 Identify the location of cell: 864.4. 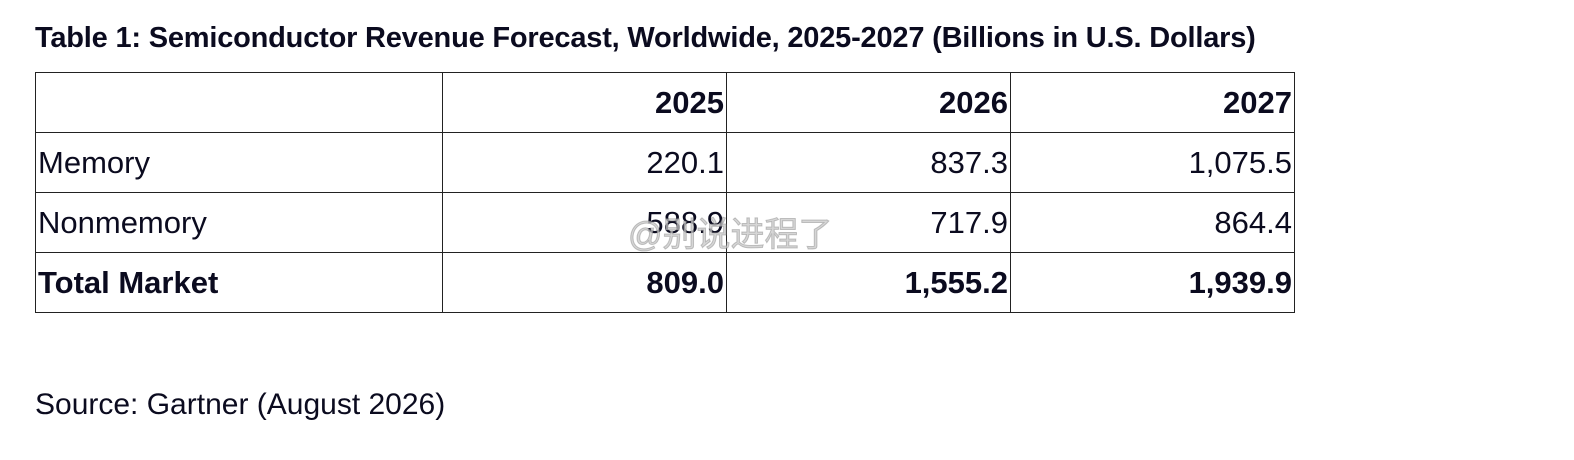
(1152, 222).